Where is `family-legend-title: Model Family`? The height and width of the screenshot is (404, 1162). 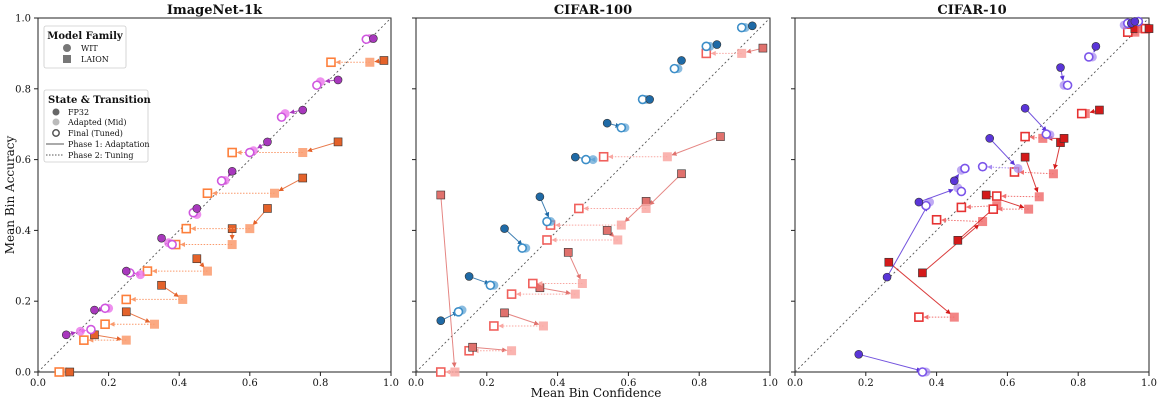
family-legend-title: Model Family is located at coordinates (85, 36).